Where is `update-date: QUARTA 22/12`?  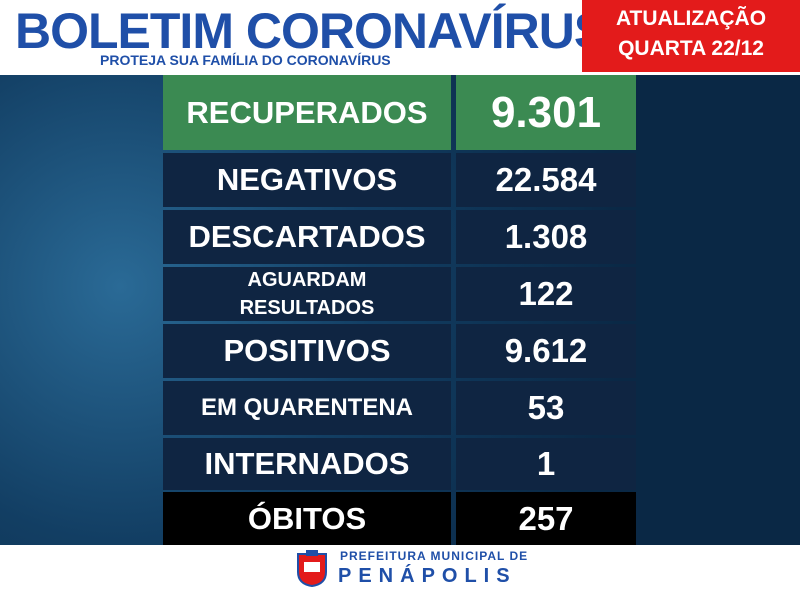 update-date: QUARTA 22/12 is located at coordinates (691, 48).